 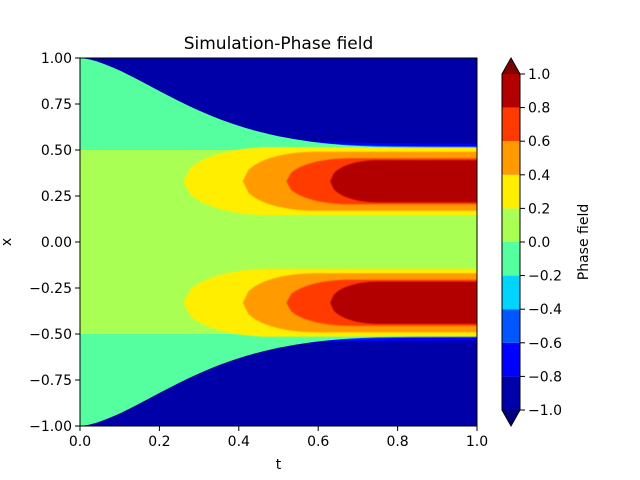 I want to click on x-axis: 0.0 0.2 0.4 0.6 0.8 1.0, so click(x=278, y=438).